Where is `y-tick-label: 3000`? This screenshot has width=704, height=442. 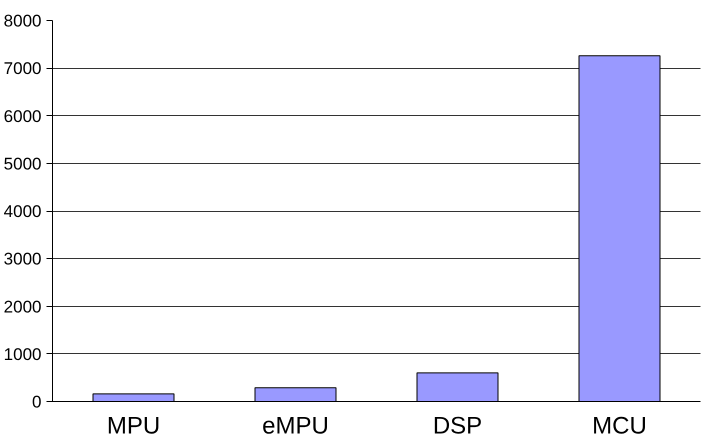
y-tick-label: 3000 is located at coordinates (23, 259).